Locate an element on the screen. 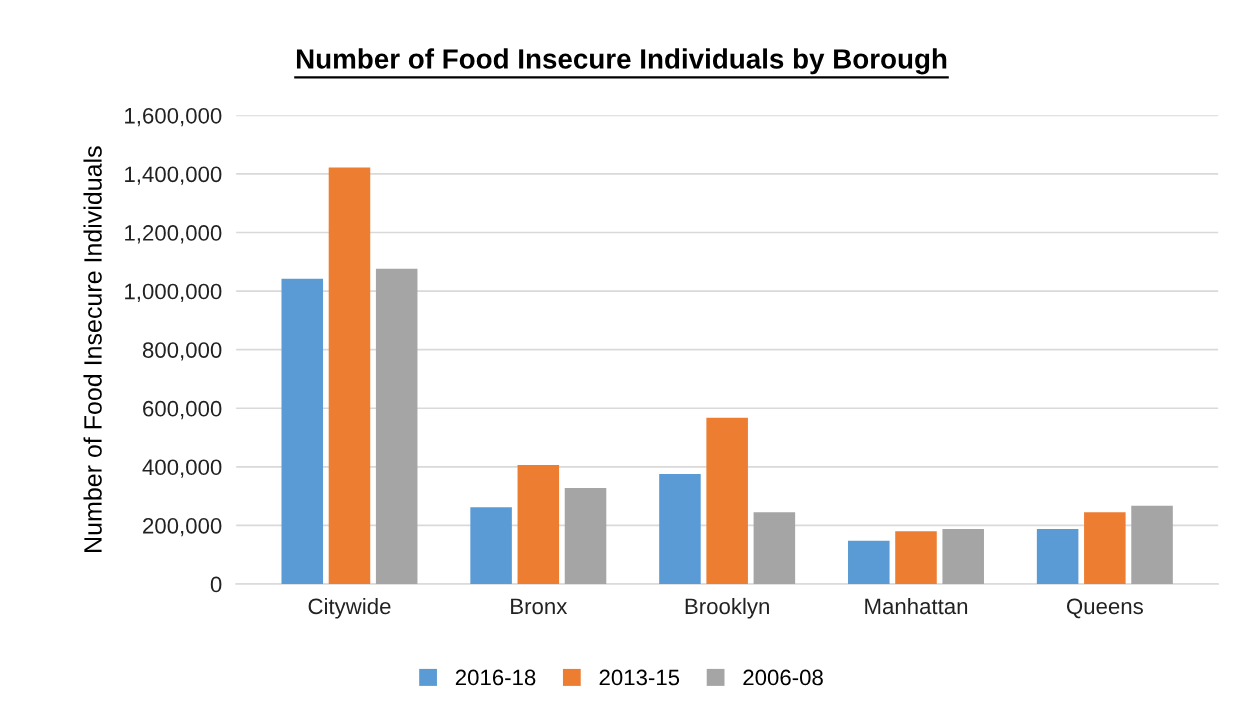 The height and width of the screenshot is (721, 1243). chart-title: Number of Food Insecure Individuals by Borough is located at coordinates (621, 61).